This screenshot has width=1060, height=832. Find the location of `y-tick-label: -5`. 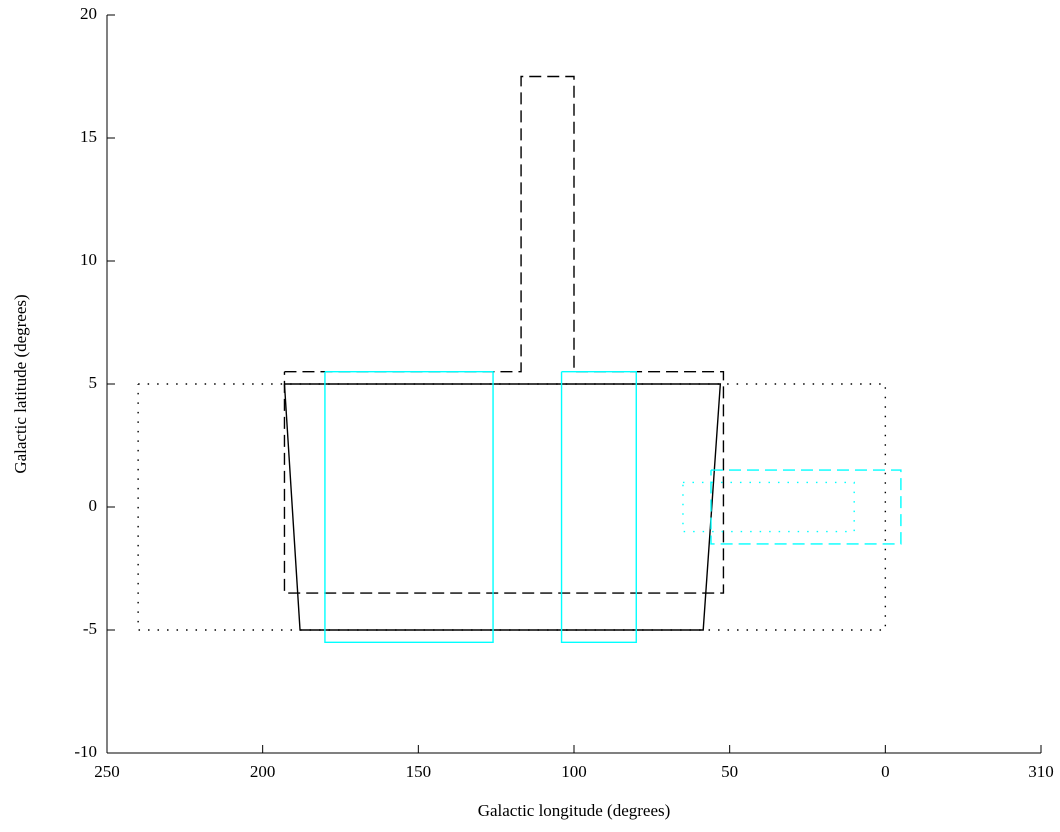

y-tick-label: -5 is located at coordinates (90, 628).